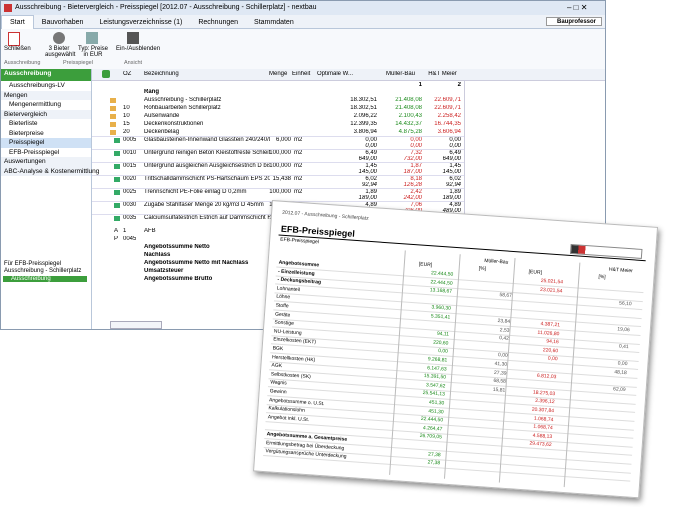 This screenshot has height=507, width=680. I want to click on toolbar, so click(348, 75).